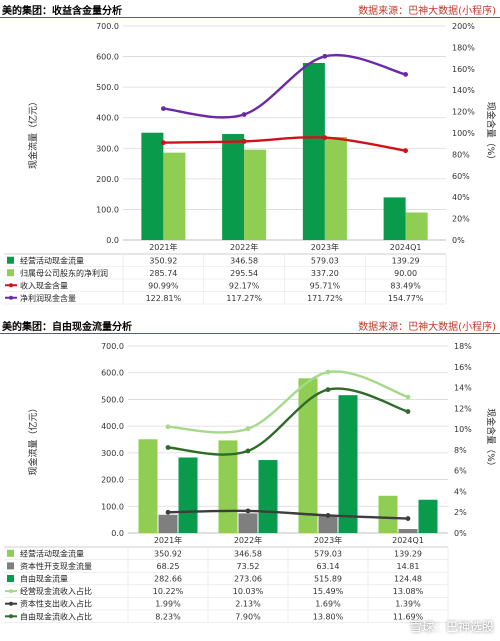 This screenshot has width=500, height=641. Describe the element at coordinates (44, 579) in the screenshot. I see `legend-label: 自由现金流量` at that location.